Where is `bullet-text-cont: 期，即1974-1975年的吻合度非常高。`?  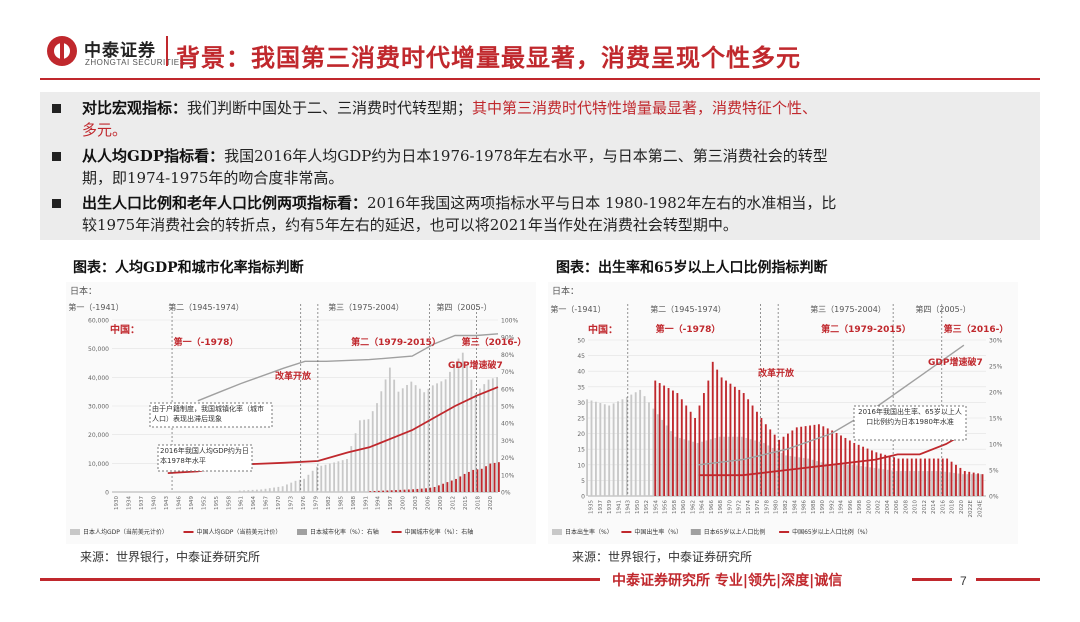
bullet-text-cont: 期，即1974-1975年的吻合度非常高。 is located at coordinates (213, 178).